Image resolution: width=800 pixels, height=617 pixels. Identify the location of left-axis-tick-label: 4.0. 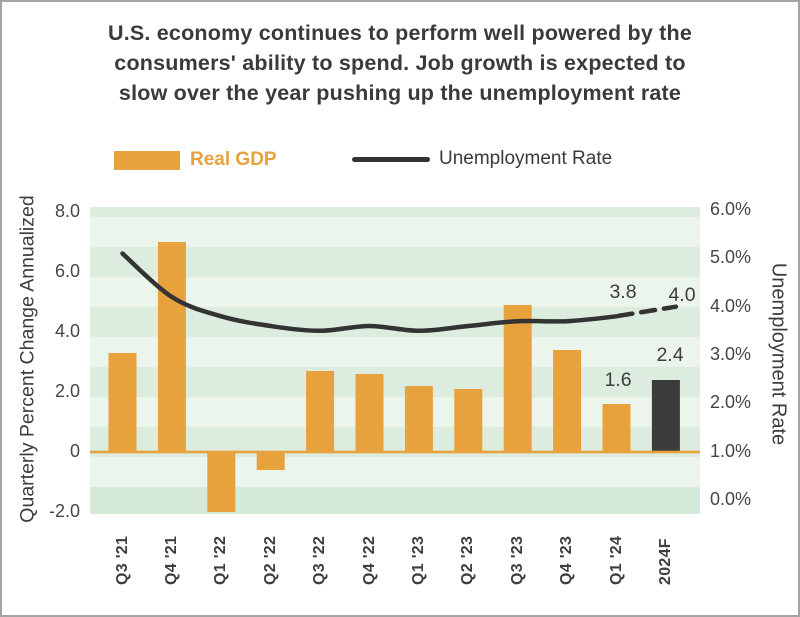
(67, 331).